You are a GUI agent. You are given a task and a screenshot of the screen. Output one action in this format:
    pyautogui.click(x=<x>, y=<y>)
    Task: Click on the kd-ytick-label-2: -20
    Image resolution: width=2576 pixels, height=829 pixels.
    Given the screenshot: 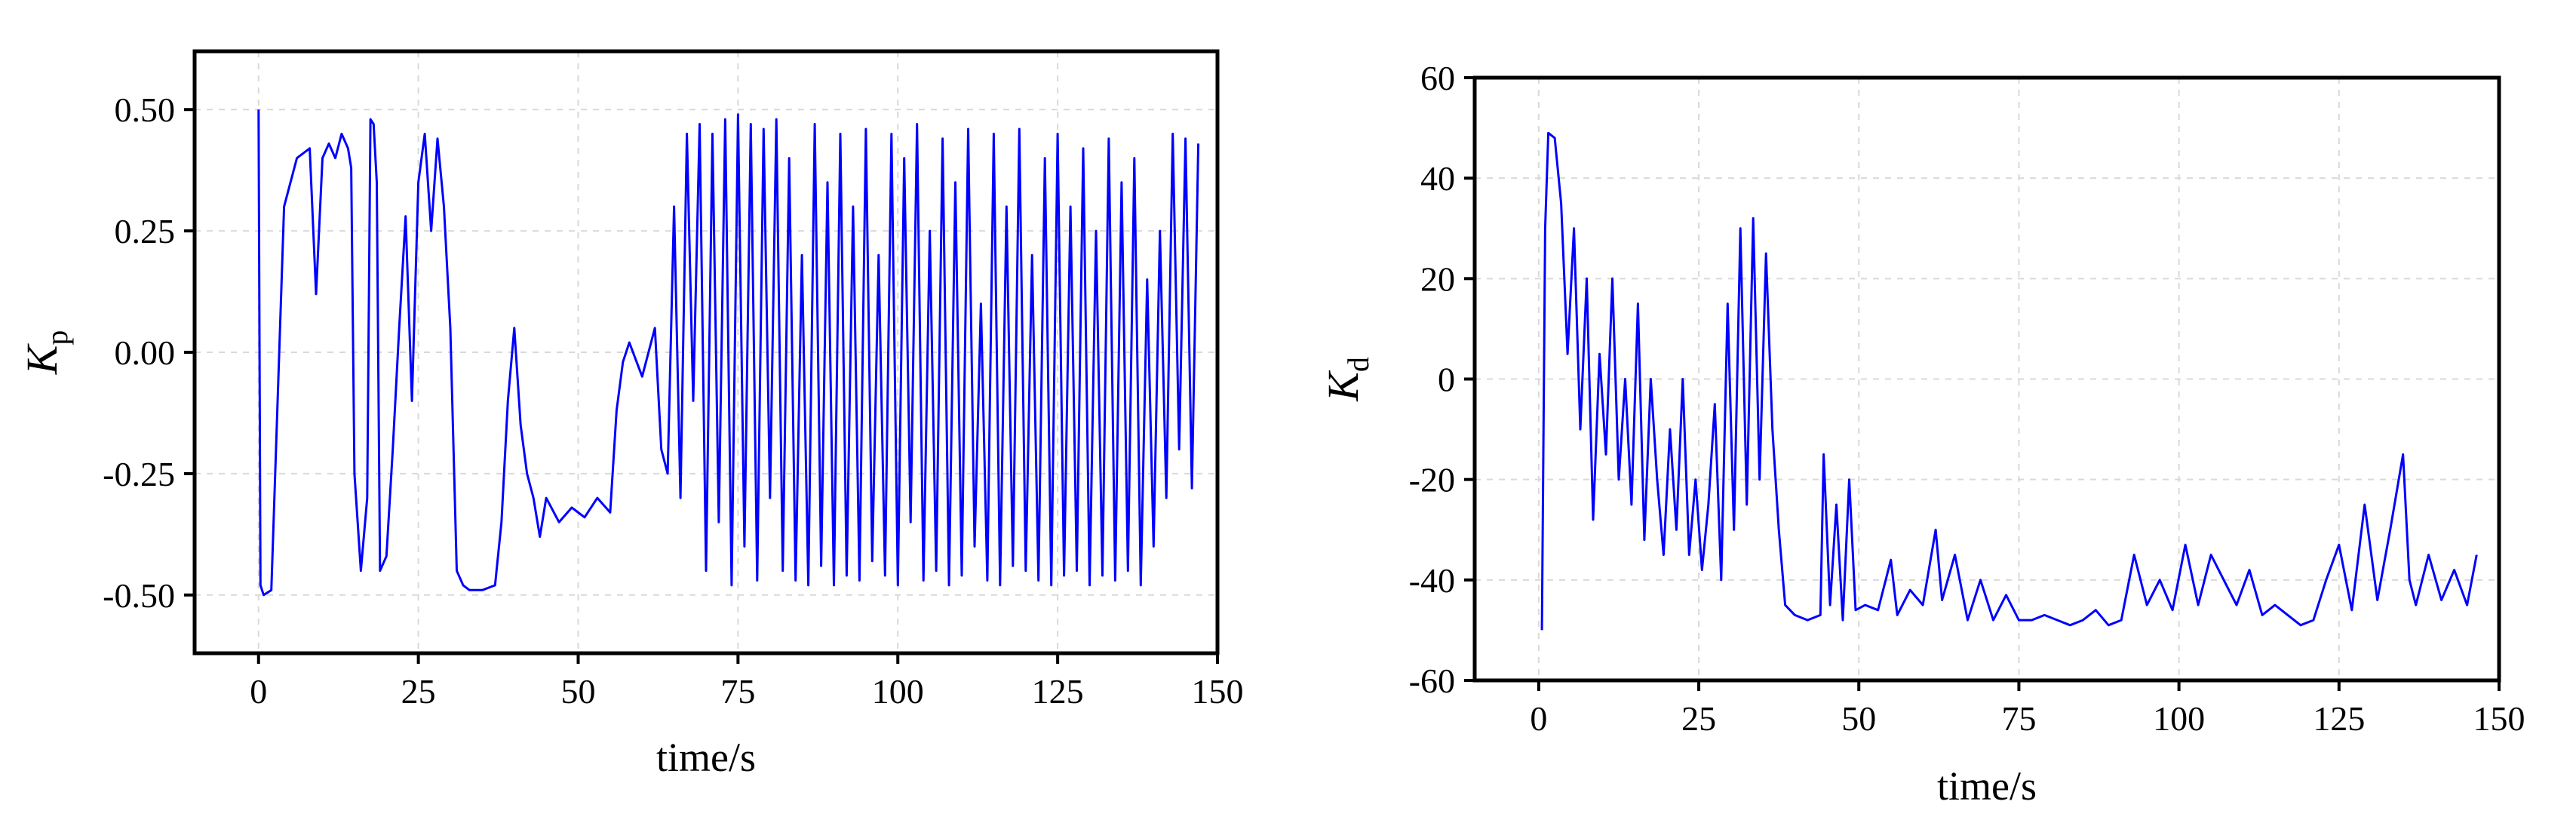 What is the action you would take?
    pyautogui.click(x=1432, y=480)
    